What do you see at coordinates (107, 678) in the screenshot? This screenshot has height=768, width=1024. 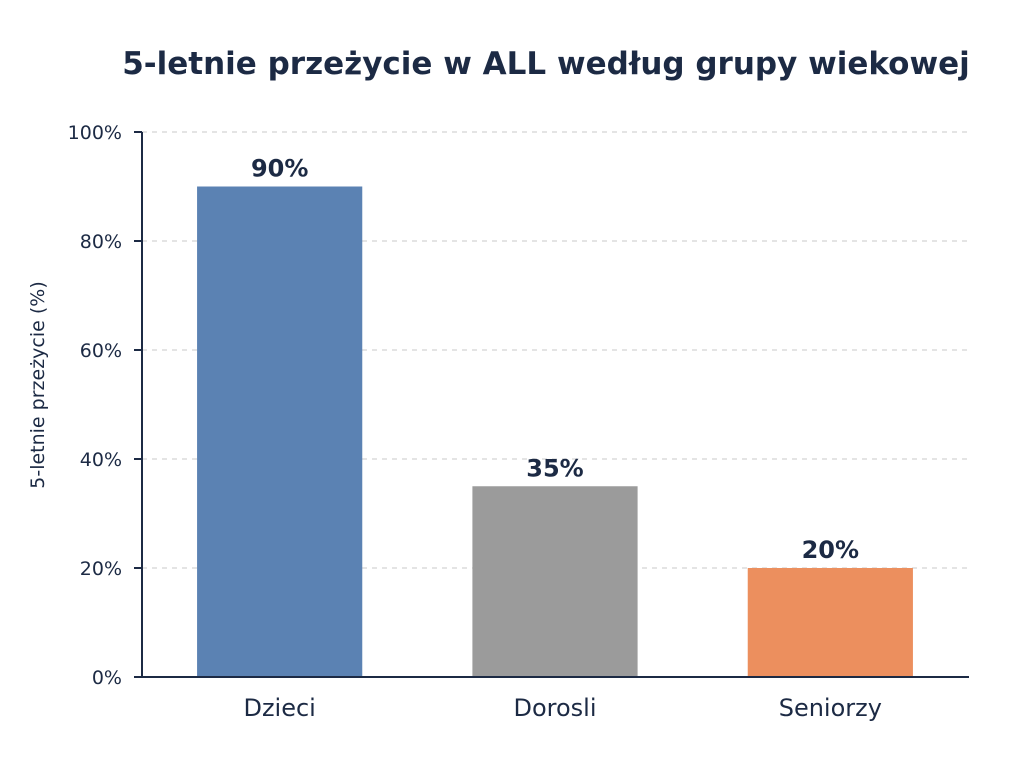 I see `y-tick-label: 0%` at bounding box center [107, 678].